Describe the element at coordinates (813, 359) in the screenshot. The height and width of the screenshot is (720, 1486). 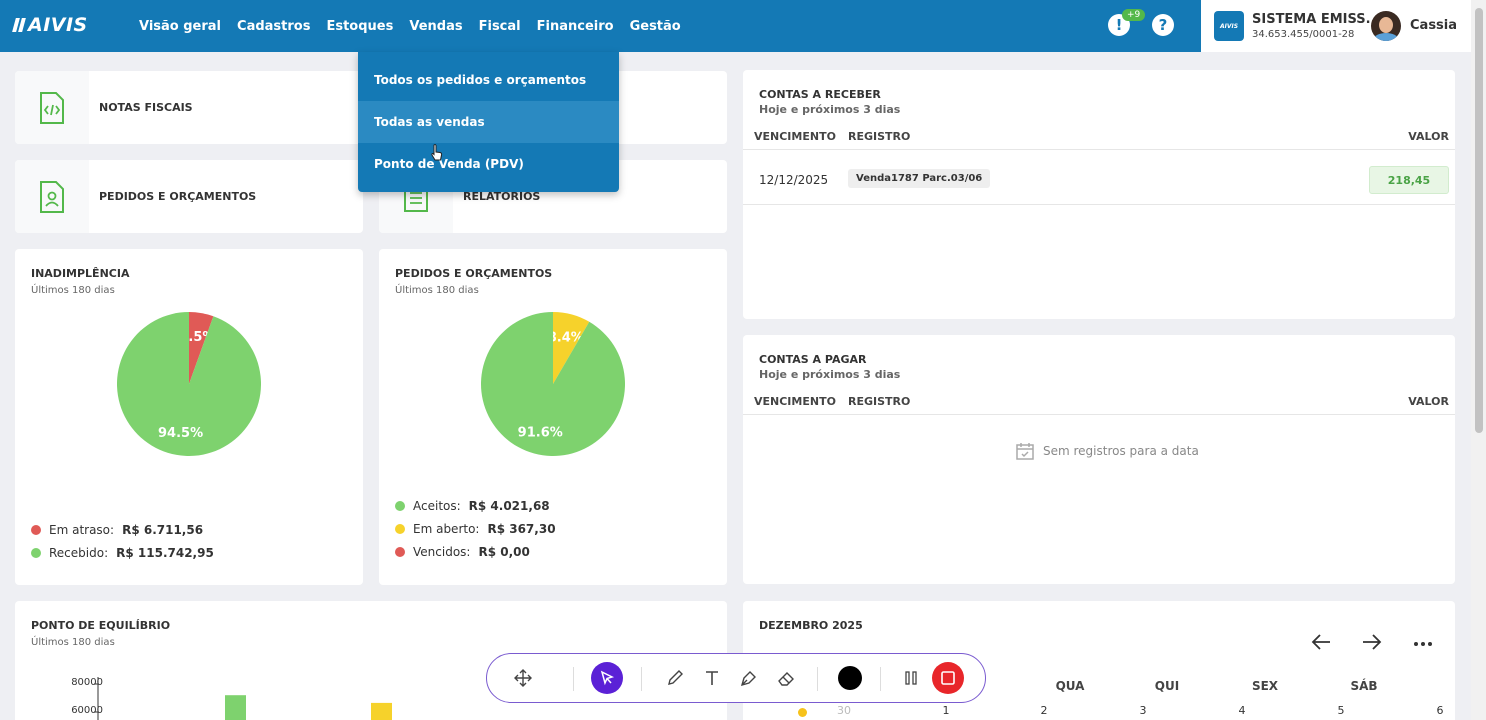
I see `card-title: CONTAS A PAGAR` at that location.